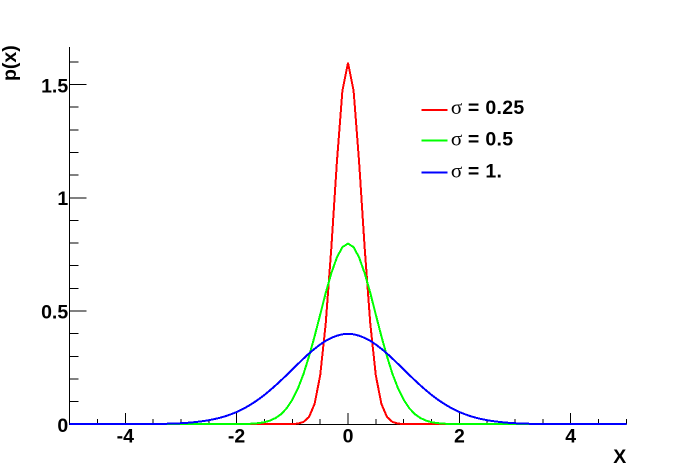 This screenshot has height=472, width=696. I want to click on svg-text: 4, so click(570, 437).